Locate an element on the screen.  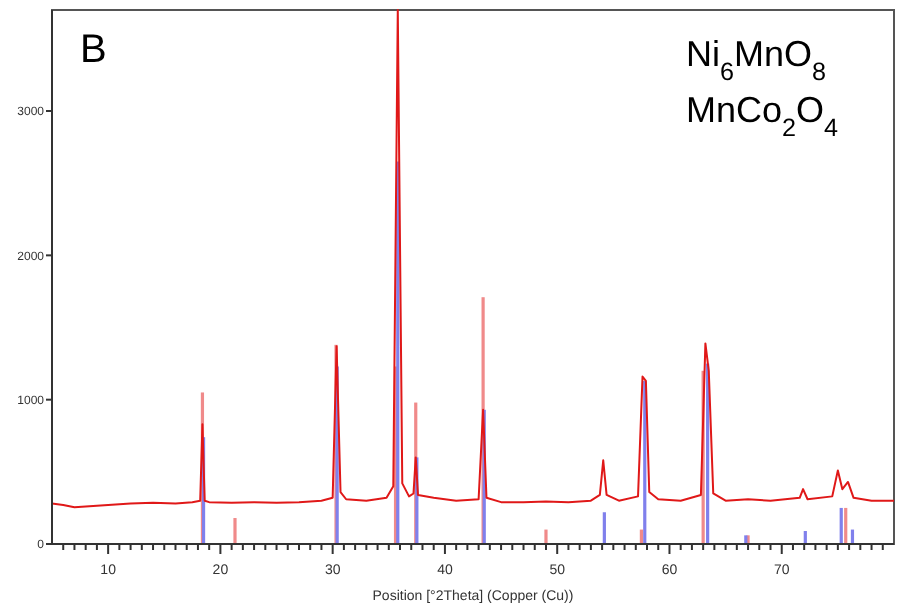
annotation: MnCo$_{2}$O$_{4}$ is located at coordinates (762, 116).